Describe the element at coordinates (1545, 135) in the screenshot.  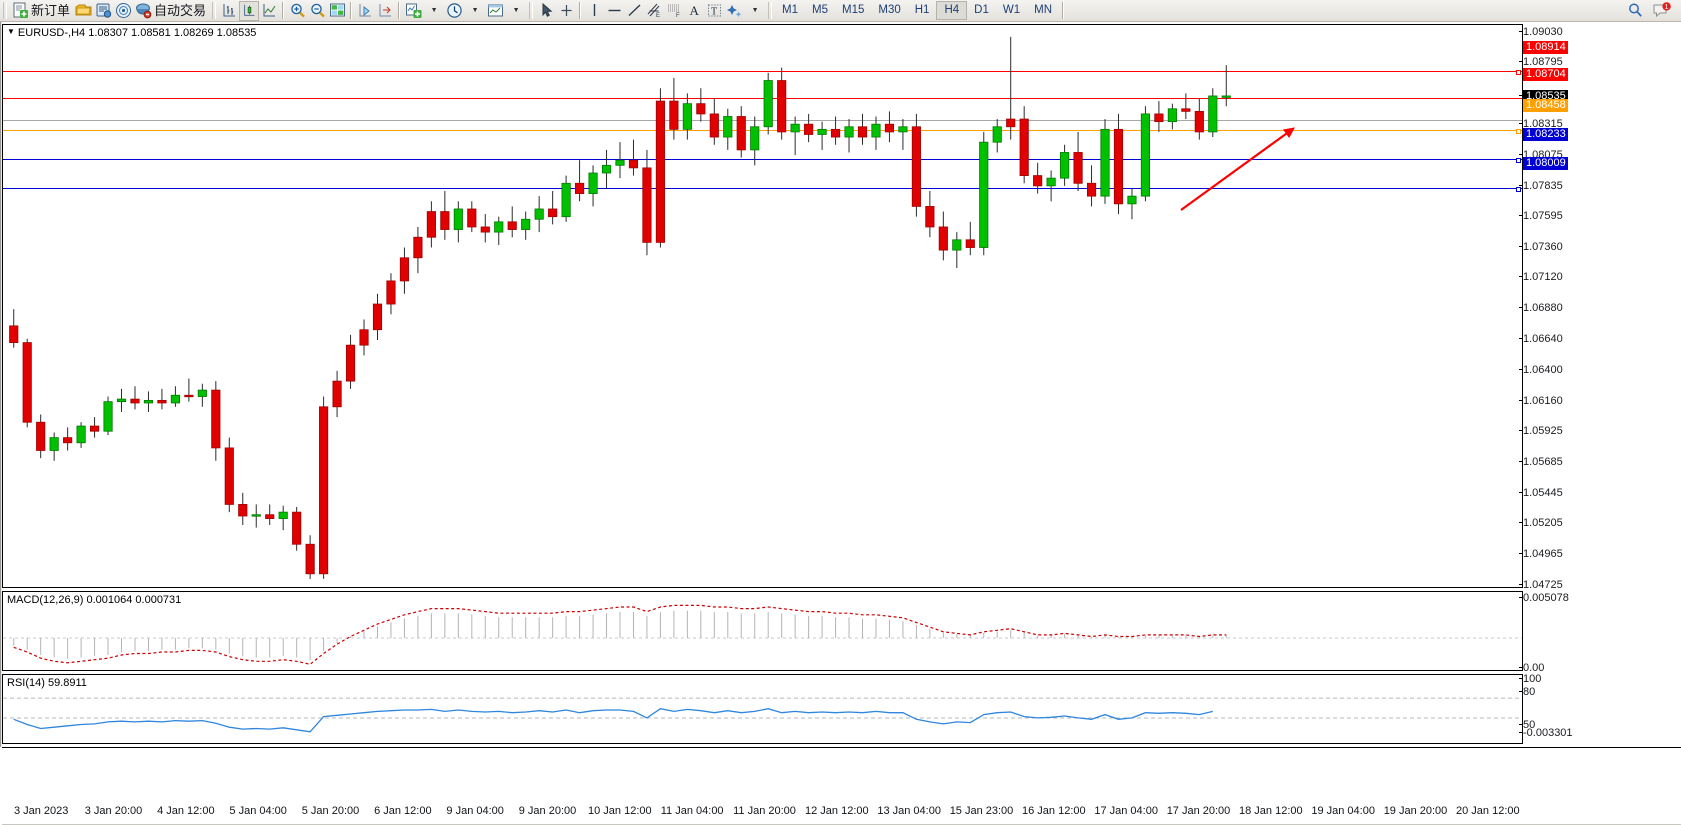
I see `support-level-1-badge: 1.08233` at that location.